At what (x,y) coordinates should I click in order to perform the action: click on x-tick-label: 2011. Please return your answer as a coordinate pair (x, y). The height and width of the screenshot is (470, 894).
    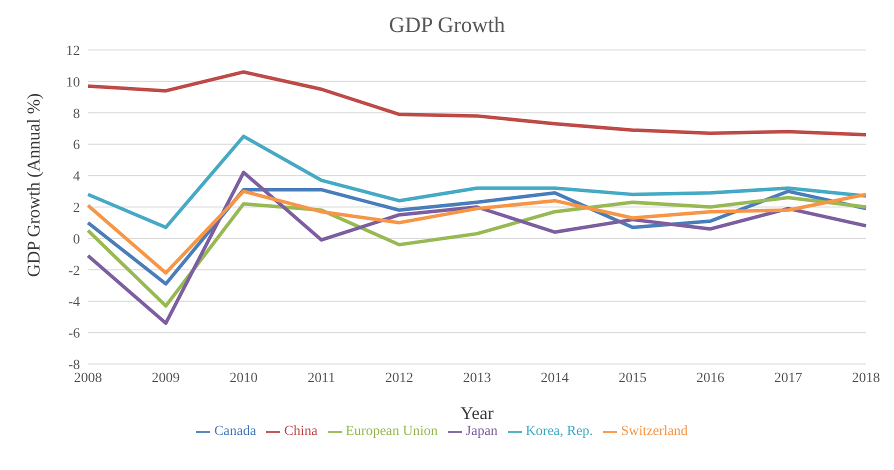
    Looking at the image, I should click on (322, 378).